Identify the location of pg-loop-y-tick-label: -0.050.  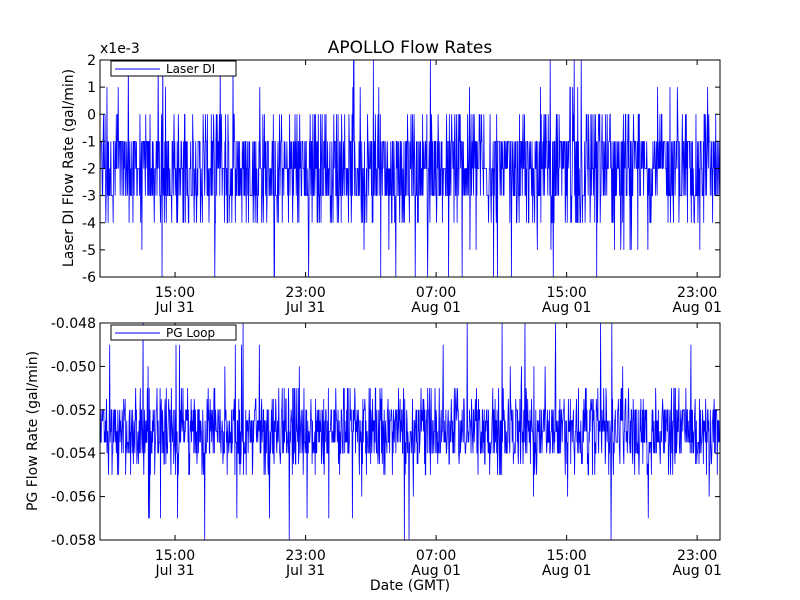
(73, 367).